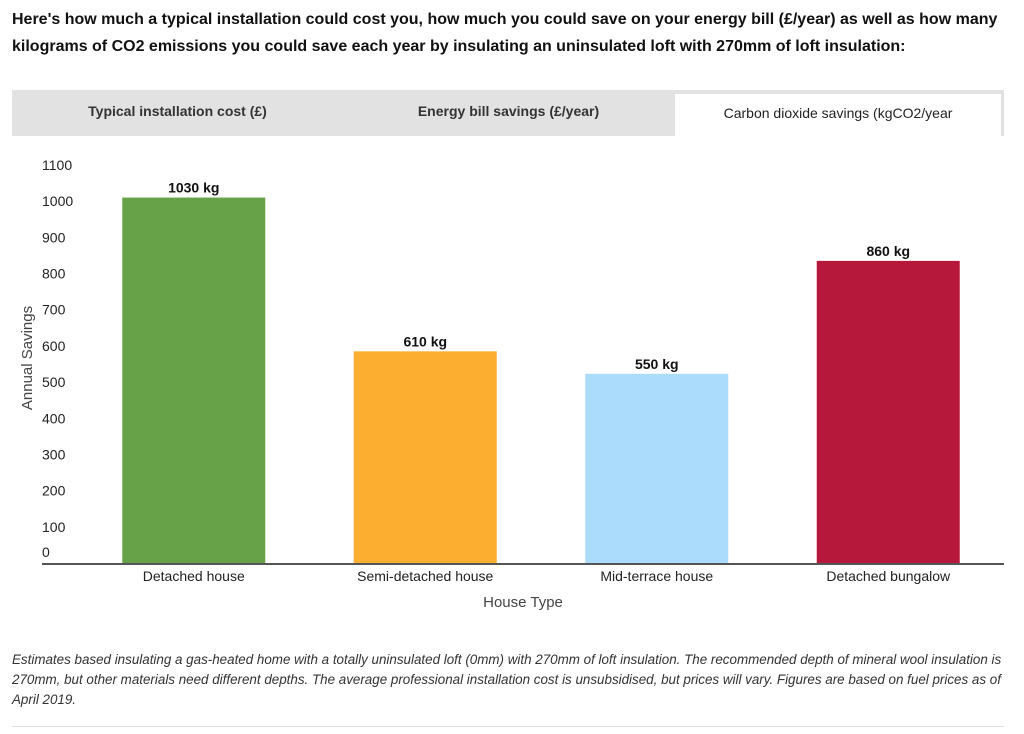 The width and height of the screenshot is (1024, 734). I want to click on y-tick-label: 200, so click(54, 491).